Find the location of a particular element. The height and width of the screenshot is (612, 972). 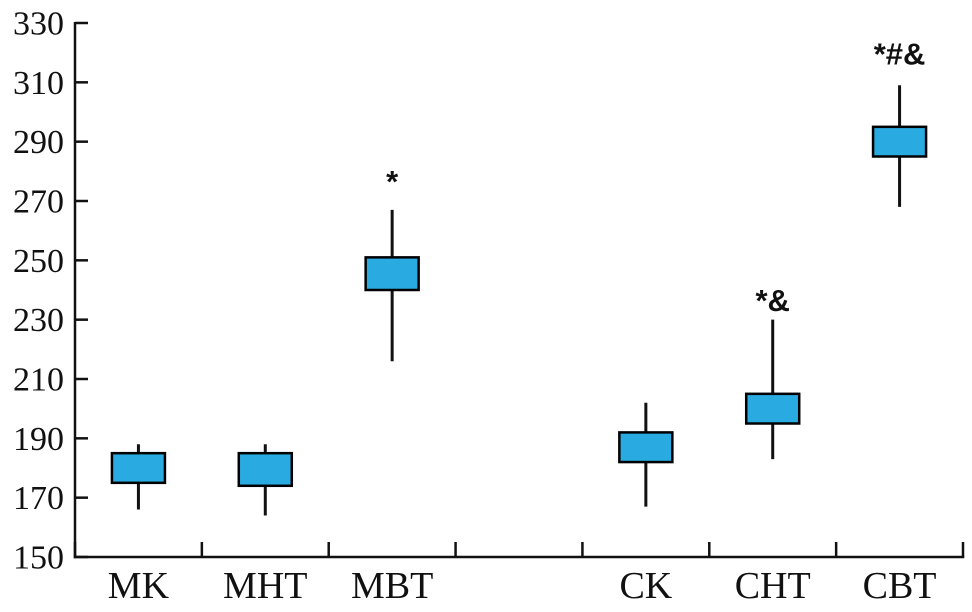

x-category-label: MHT is located at coordinates (265, 586).